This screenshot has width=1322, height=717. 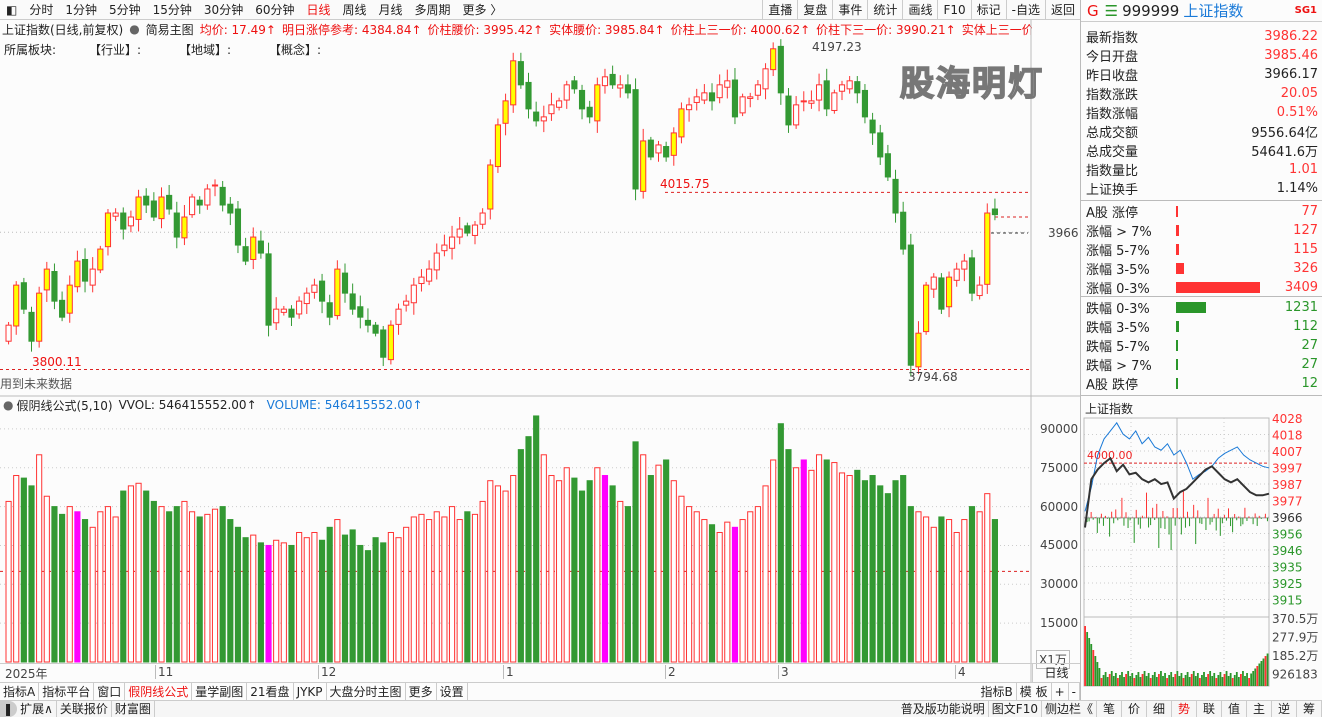 I want to click on breadth-value: 77, so click(x=1309, y=211).